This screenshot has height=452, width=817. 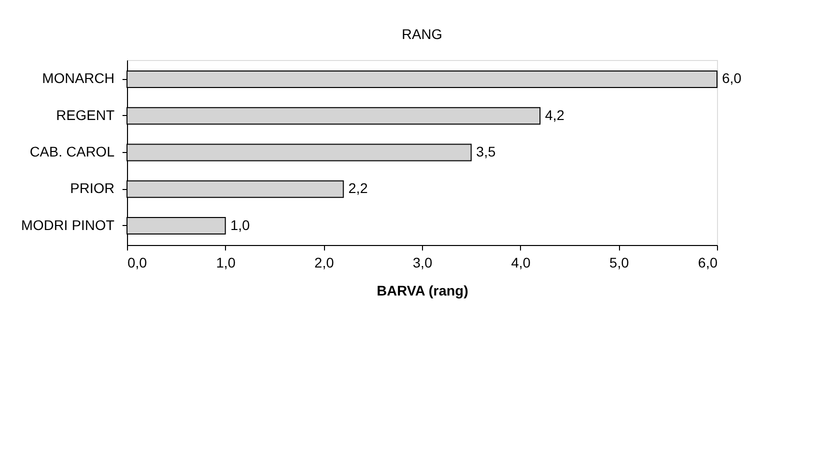 I want to click on data-label: 4,2, so click(x=555, y=114).